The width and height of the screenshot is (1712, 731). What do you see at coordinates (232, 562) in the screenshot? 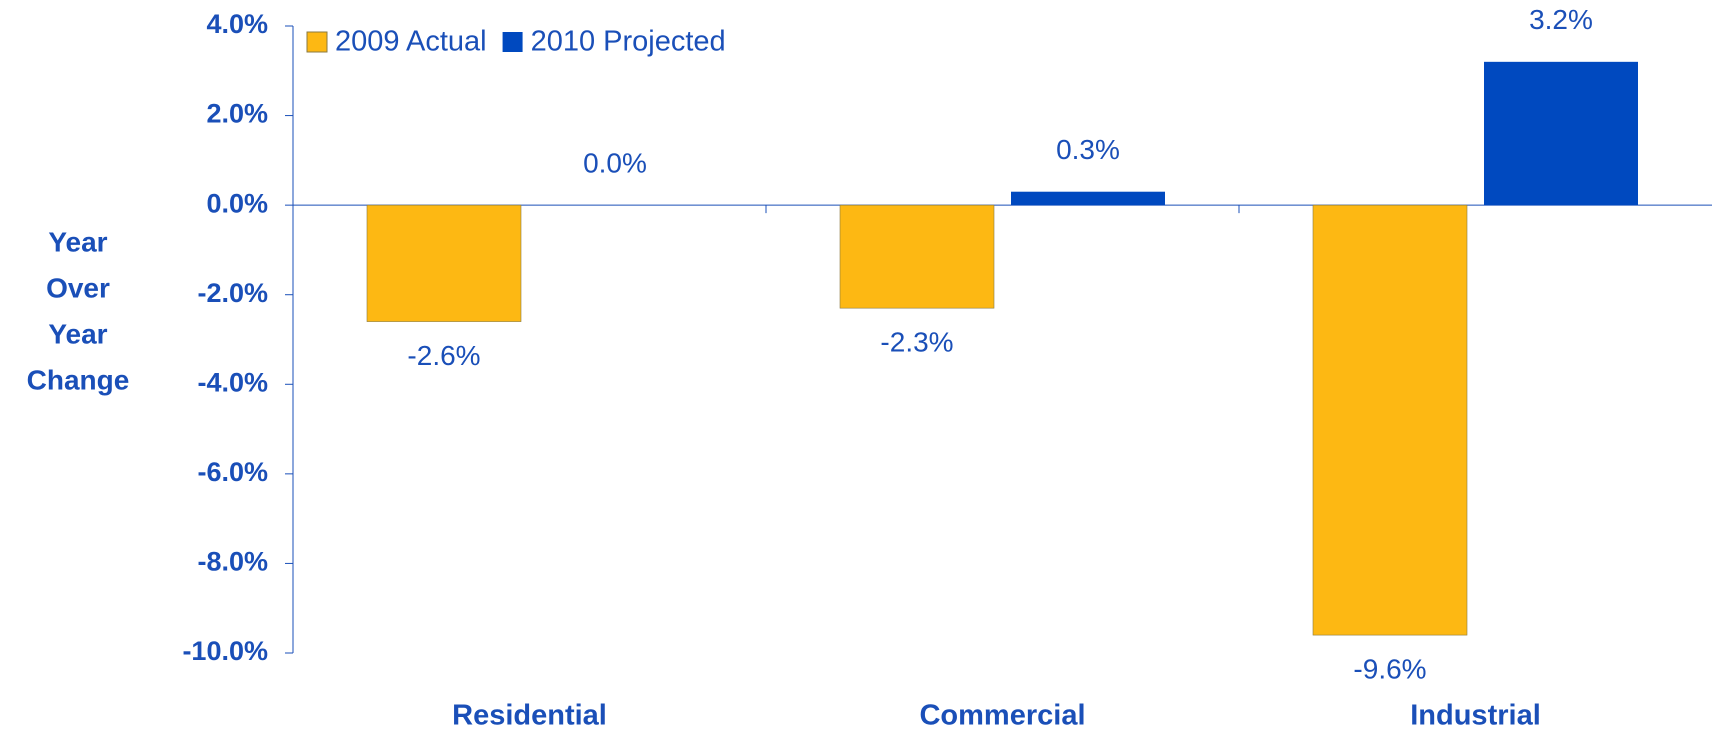
I see `y-tick-label: -8.0%` at bounding box center [232, 562].